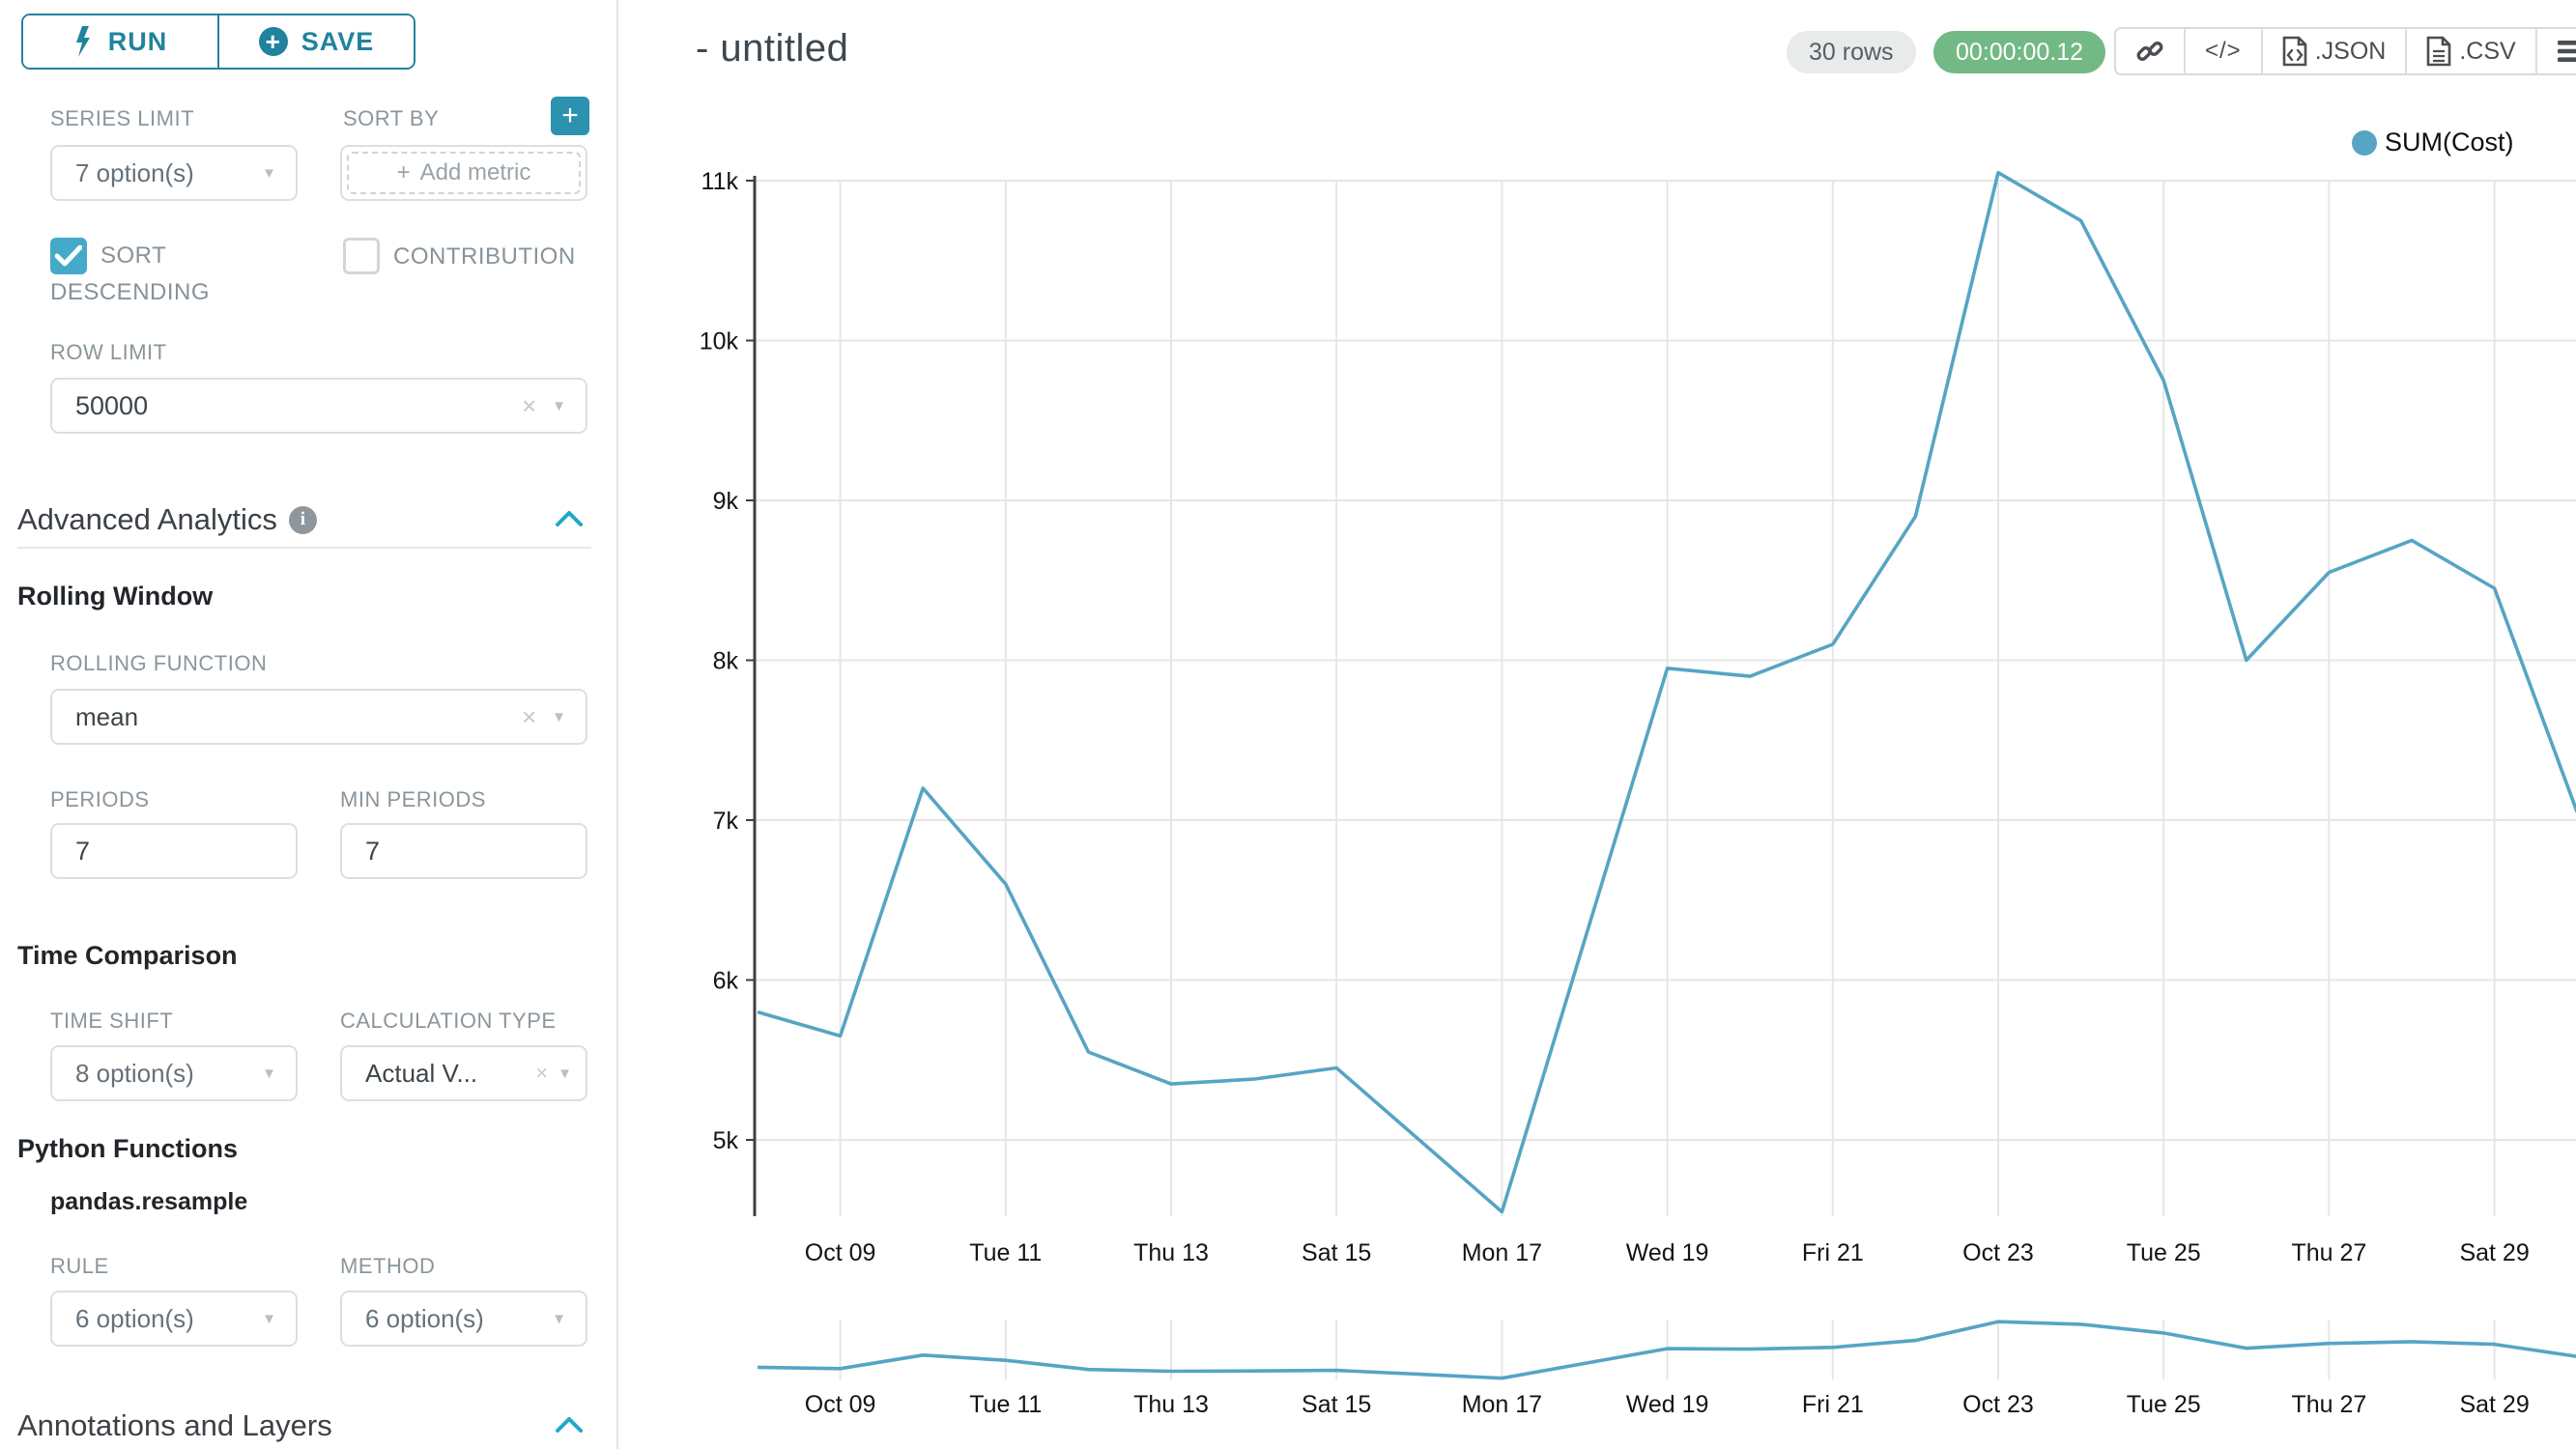 The height and width of the screenshot is (1449, 2576). I want to click on export-json-label: .JSON, so click(2351, 51).